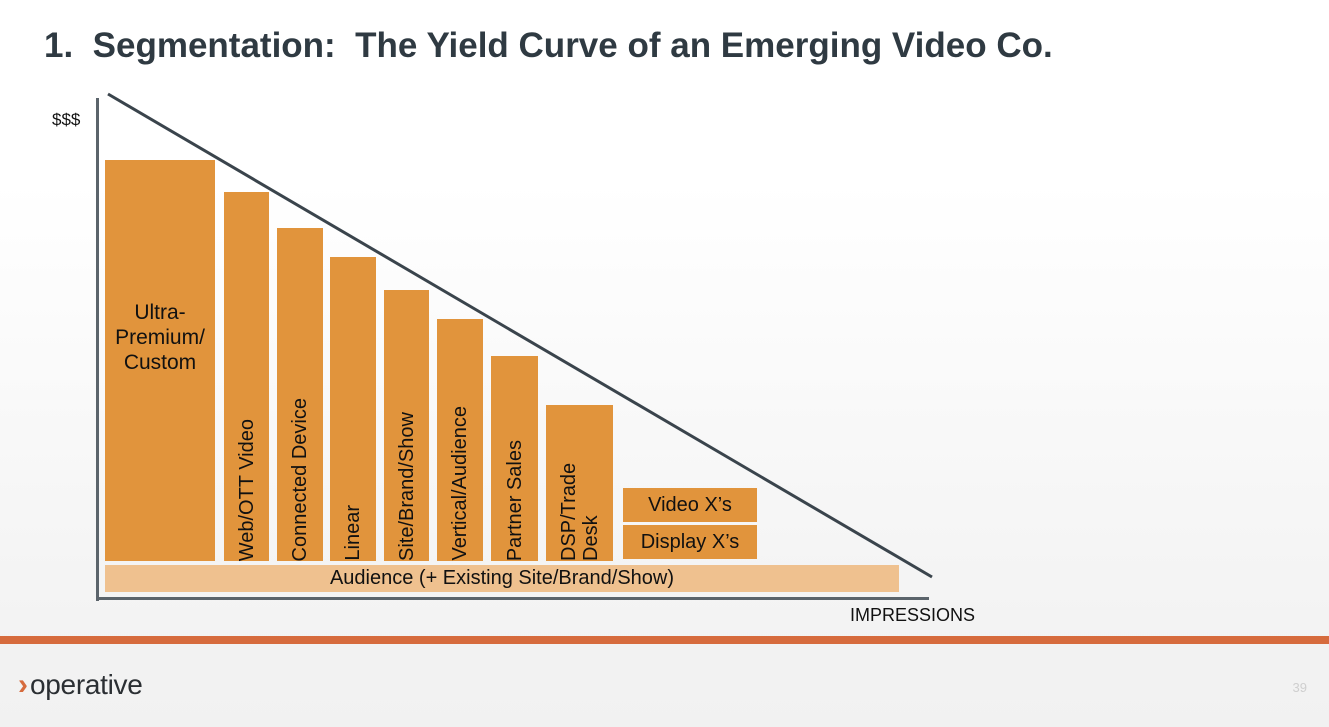  What do you see at coordinates (579, 511) in the screenshot?
I see `segment-label: DSP/Trade Desk` at bounding box center [579, 511].